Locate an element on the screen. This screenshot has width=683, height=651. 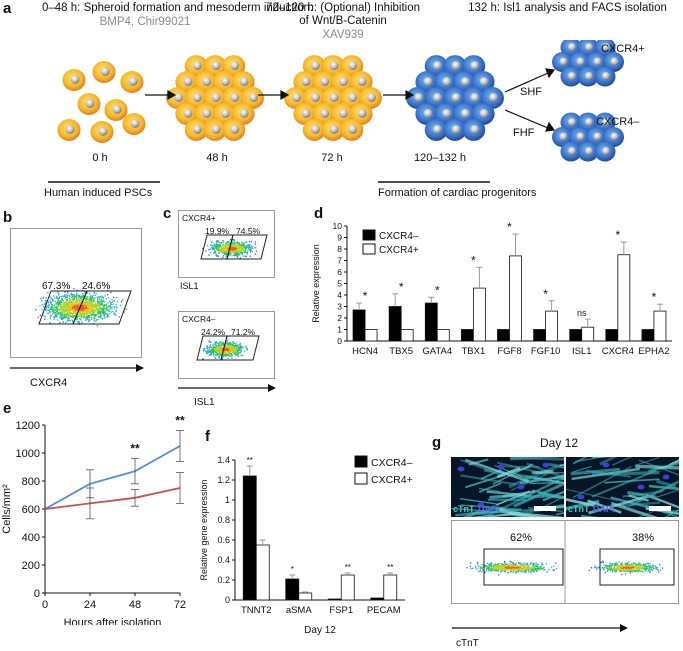
panel-d-letter: d is located at coordinates (319, 213).